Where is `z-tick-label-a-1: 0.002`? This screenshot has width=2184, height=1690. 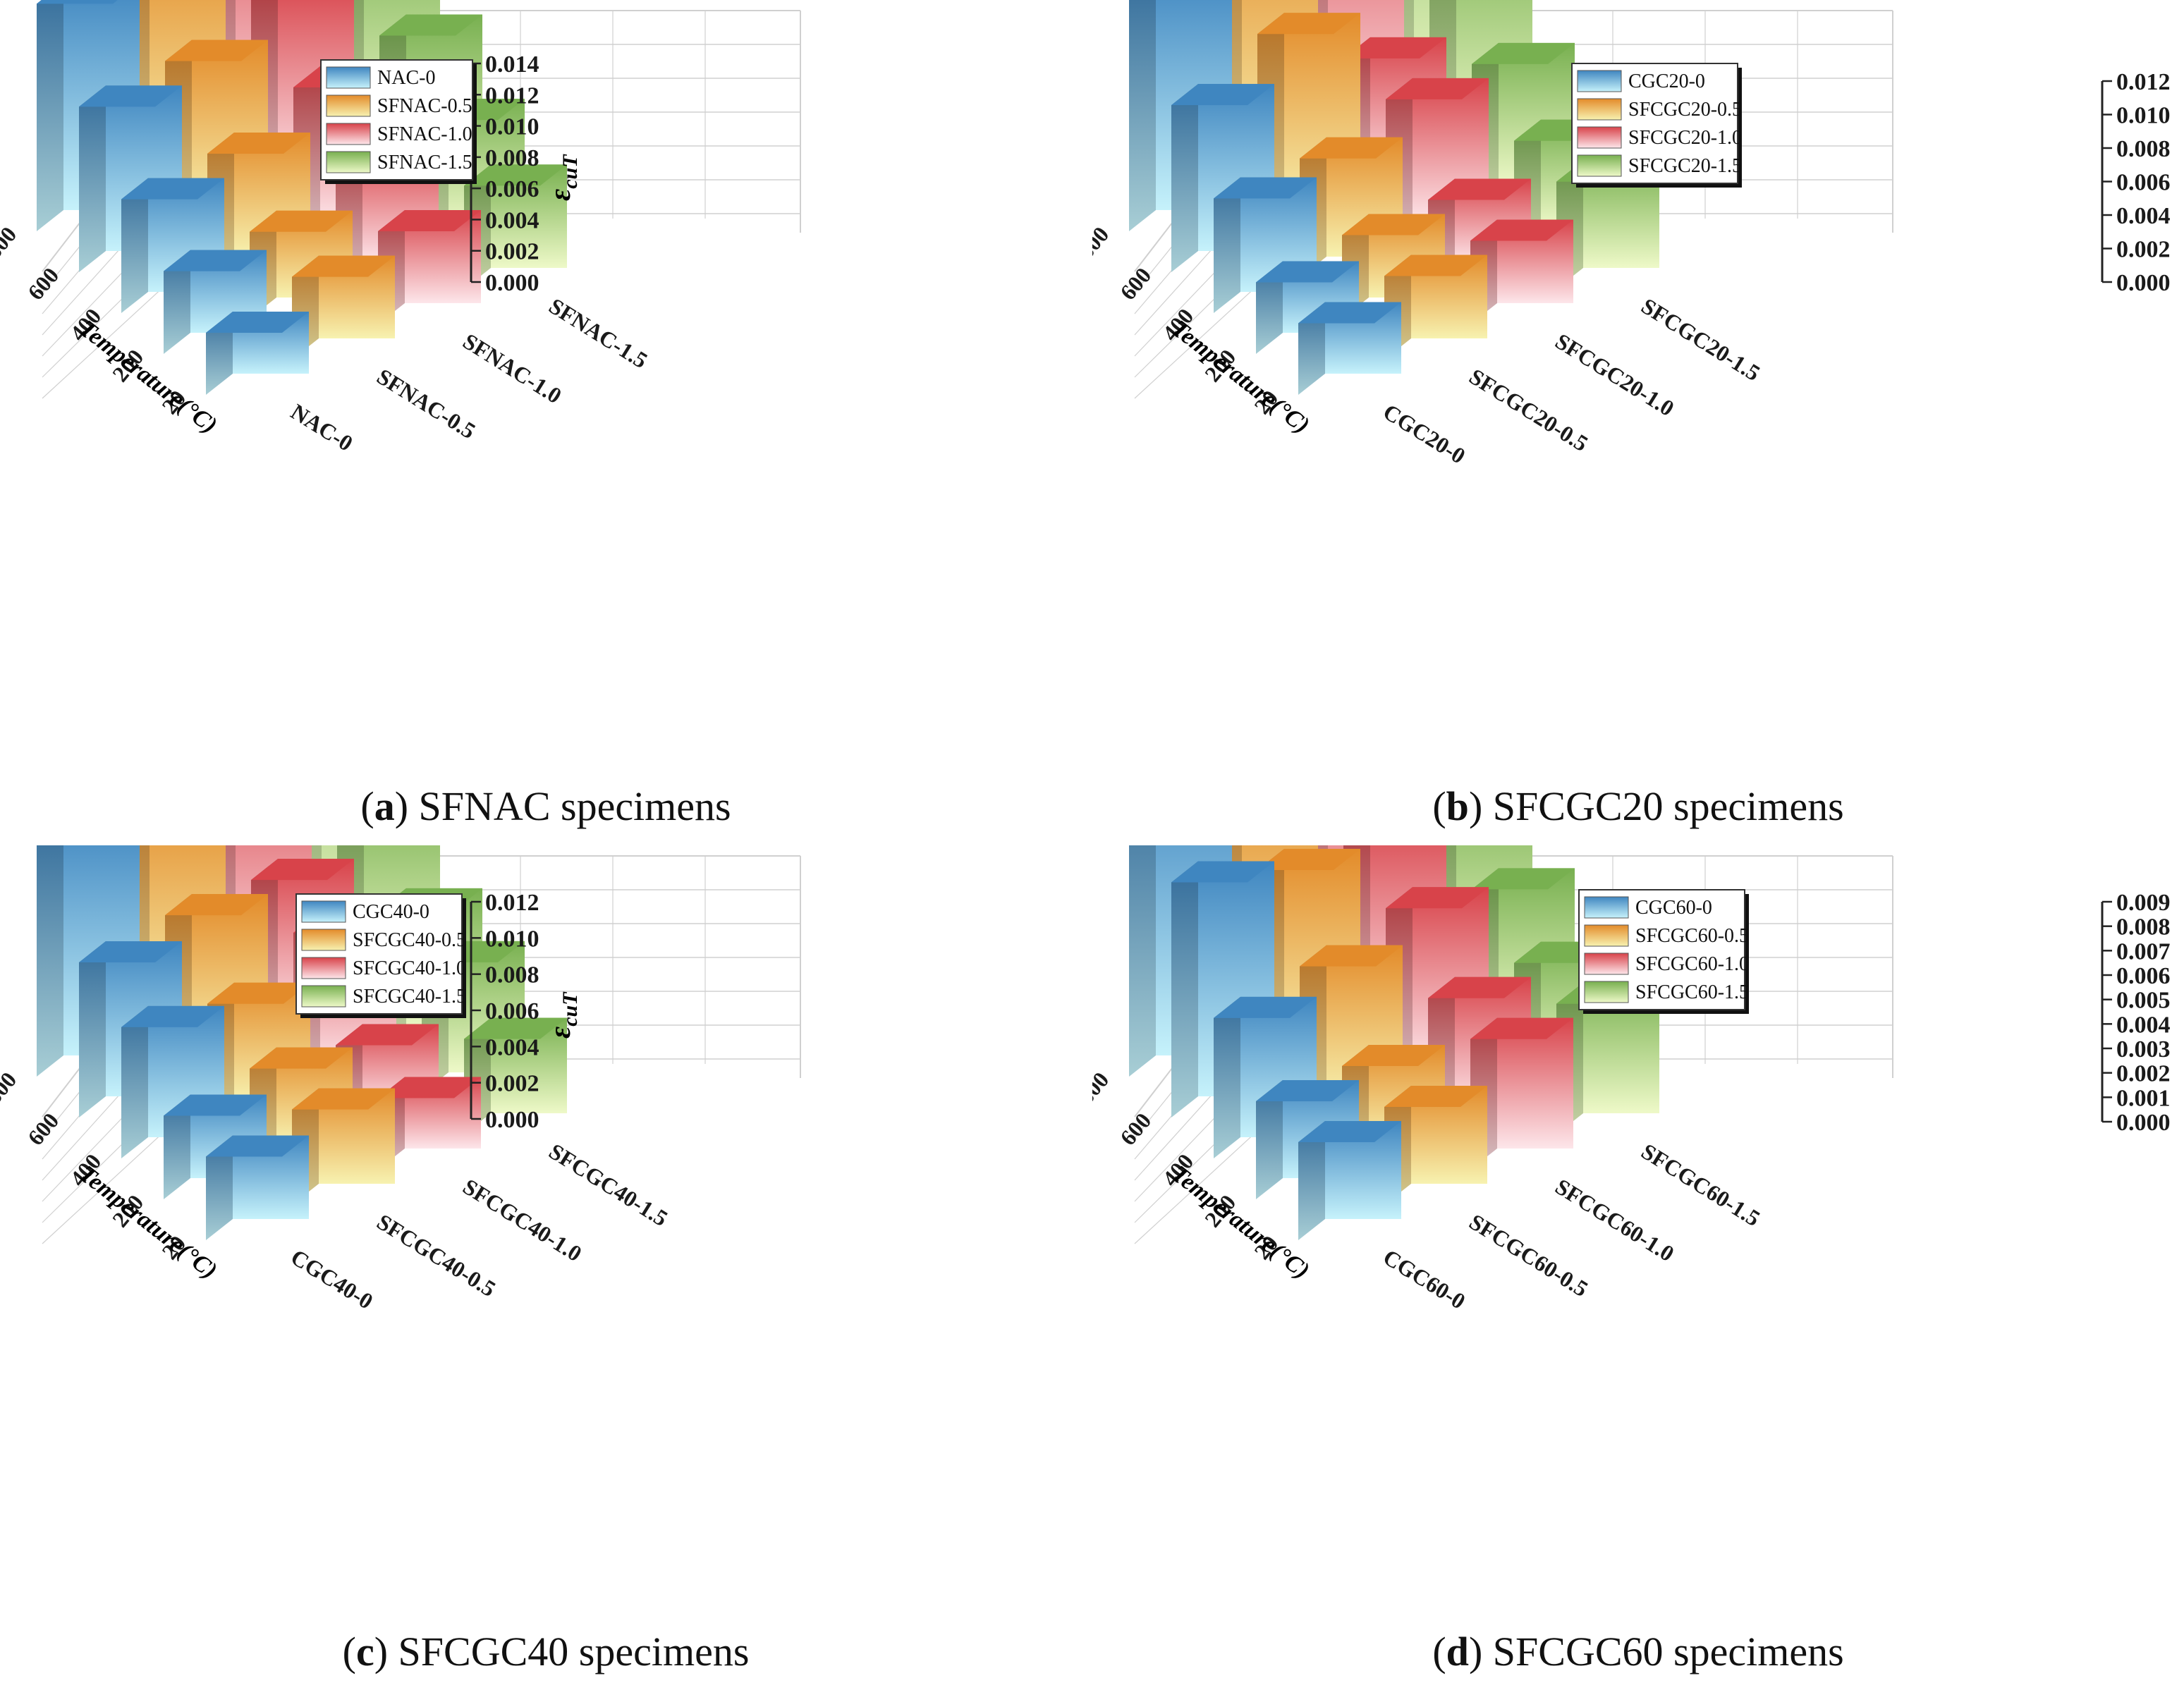
z-tick-label-a-1: 0.002 is located at coordinates (512, 252).